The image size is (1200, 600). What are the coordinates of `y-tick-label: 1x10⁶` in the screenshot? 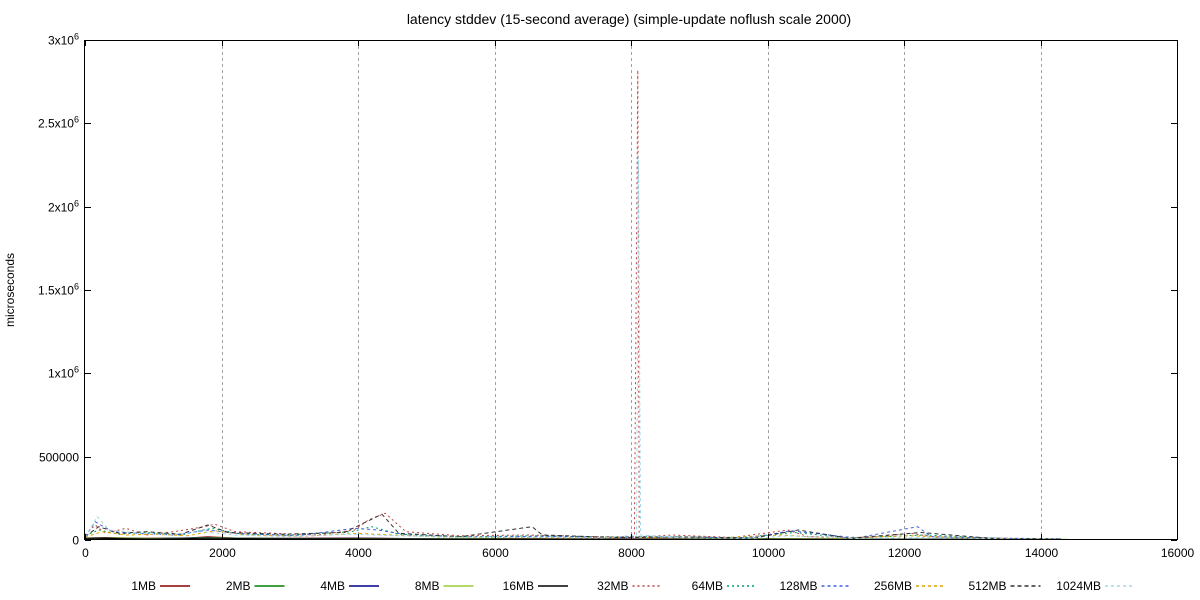 It's located at (63, 373).